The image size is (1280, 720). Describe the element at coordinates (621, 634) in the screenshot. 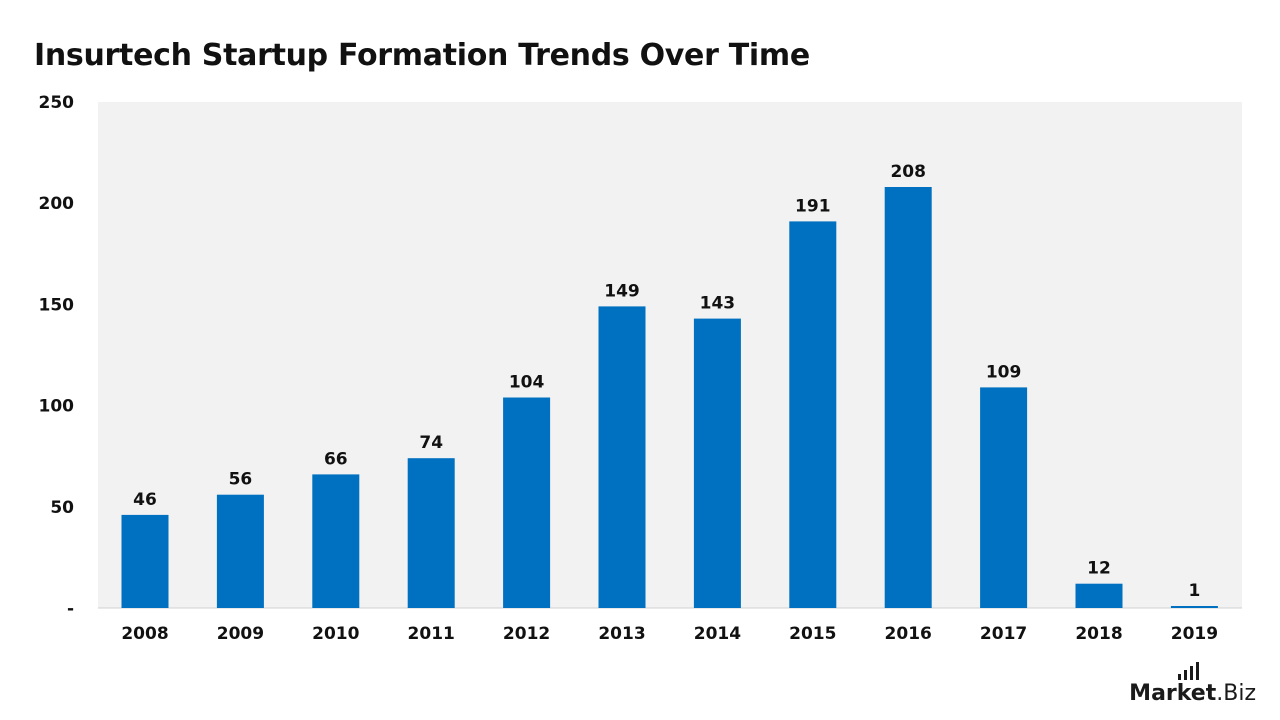

I see `x-tick-label-2013: 2013` at that location.